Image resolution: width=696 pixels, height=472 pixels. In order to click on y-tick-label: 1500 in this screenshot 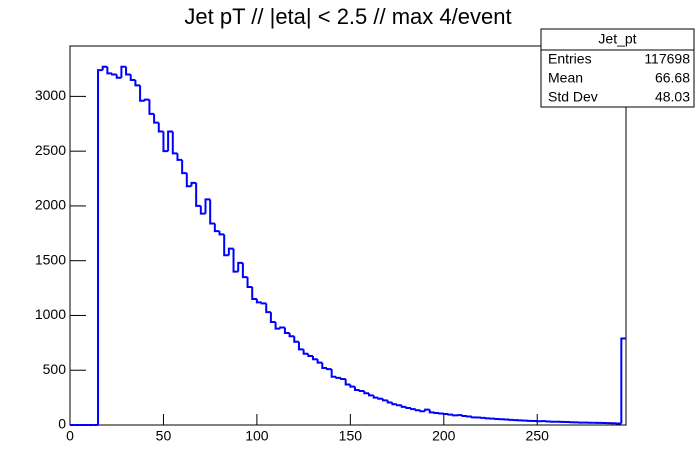, I will do `click(50, 259)`.